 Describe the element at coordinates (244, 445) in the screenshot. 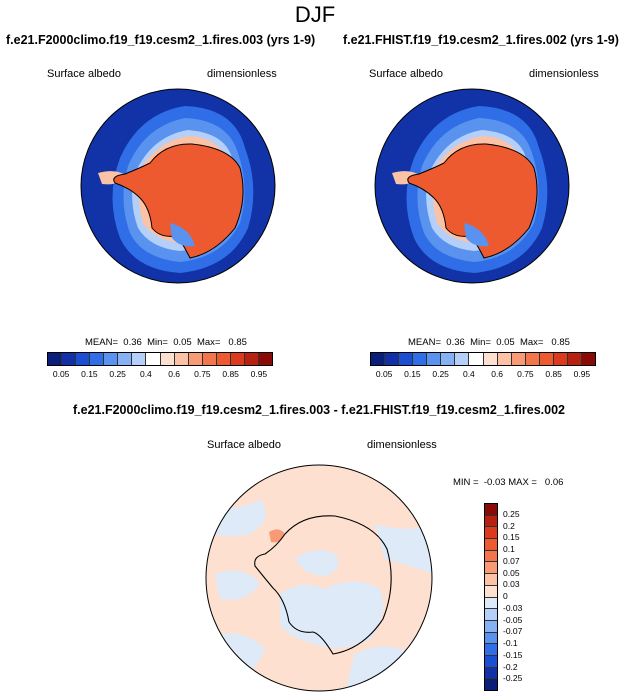

I see `diff-variable-label: Surface albedo` at that location.